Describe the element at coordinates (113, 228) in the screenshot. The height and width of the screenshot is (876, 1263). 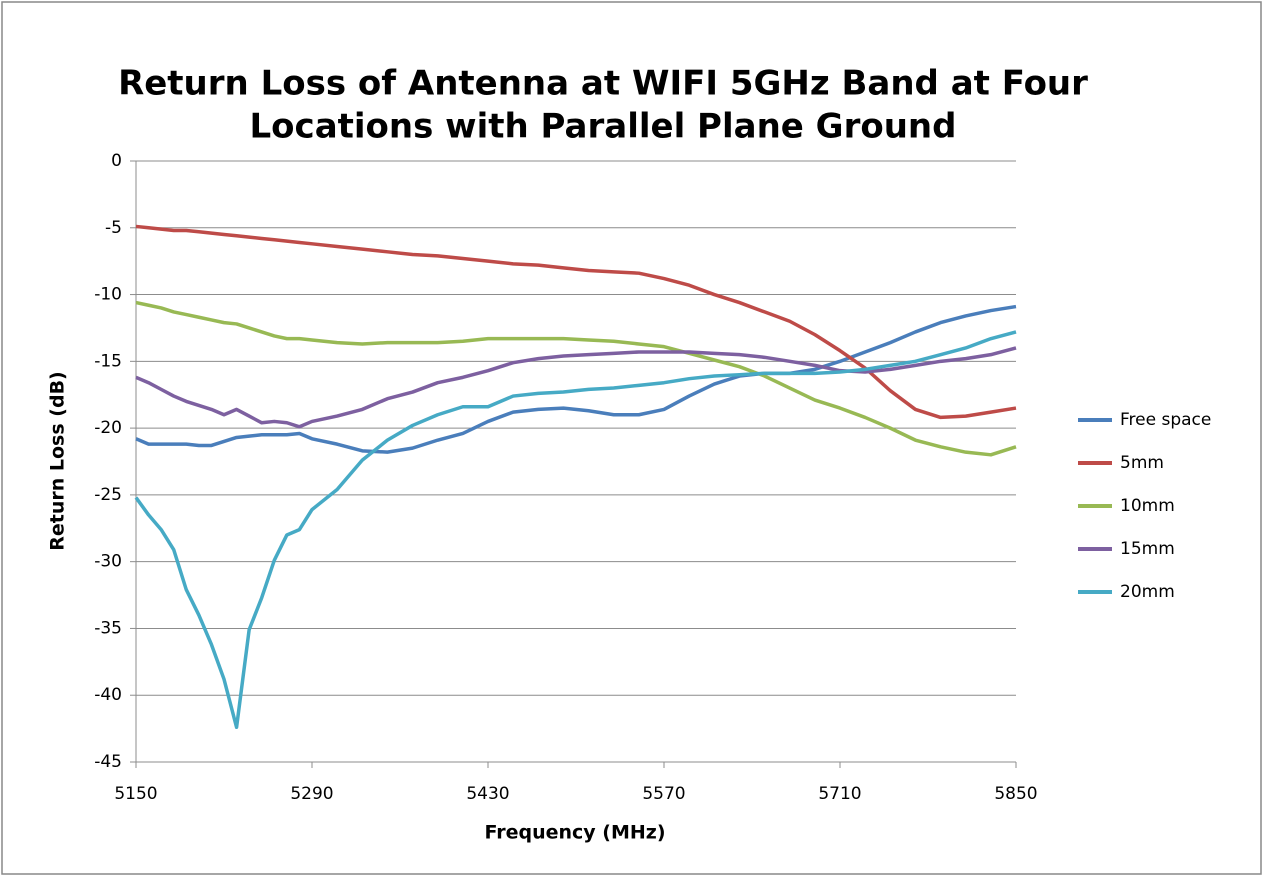
I see `y-tick-label: -5` at that location.